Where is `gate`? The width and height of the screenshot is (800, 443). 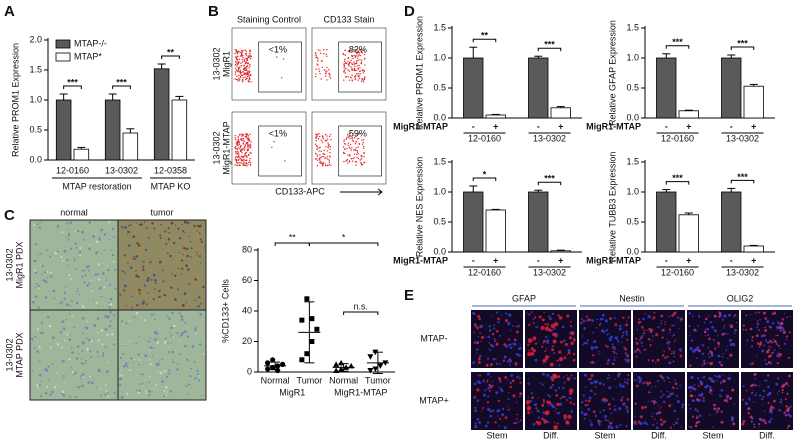
gate is located at coordinates (280, 67).